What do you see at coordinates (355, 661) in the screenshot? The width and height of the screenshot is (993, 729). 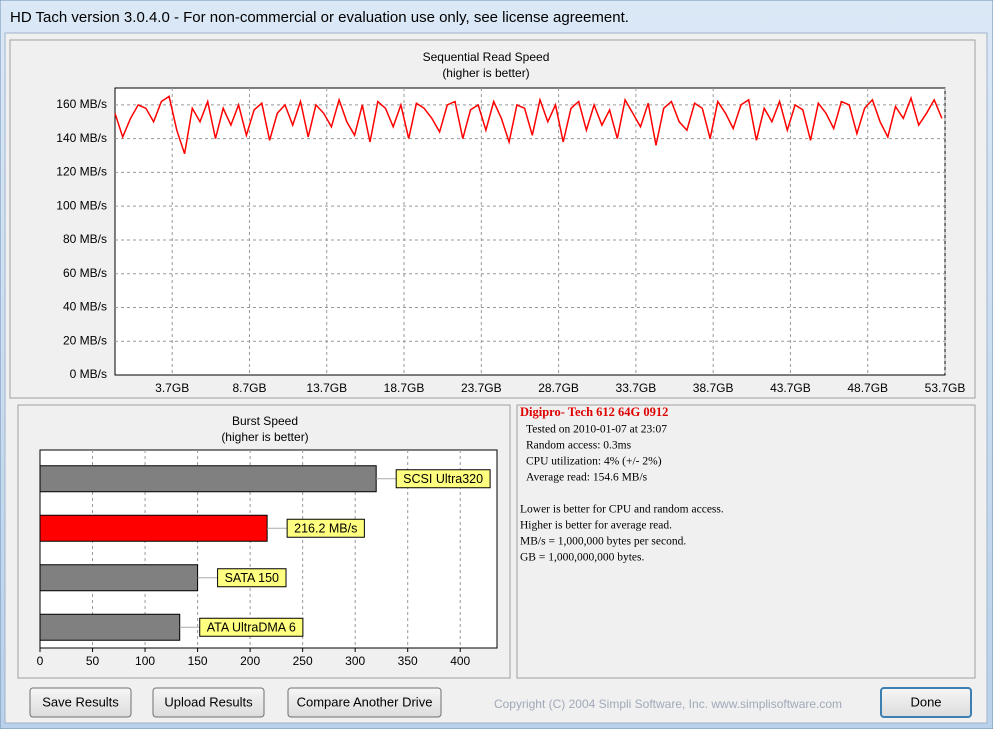 I see `x-tick-label: 300` at bounding box center [355, 661].